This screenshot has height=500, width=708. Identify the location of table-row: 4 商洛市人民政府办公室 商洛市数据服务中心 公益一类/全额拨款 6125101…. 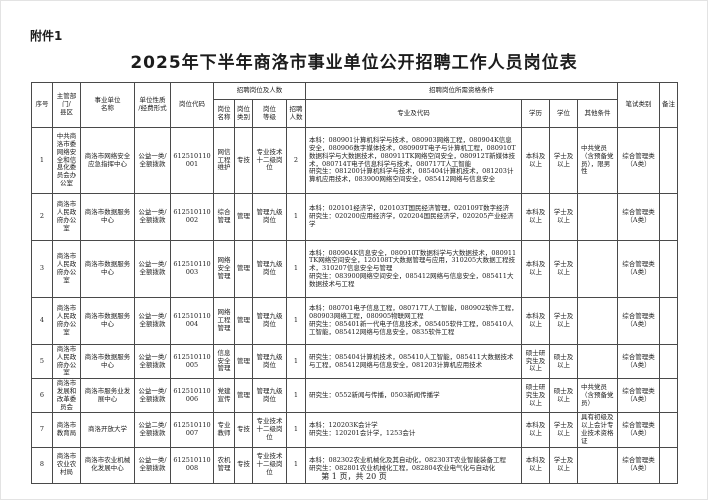
(354, 321).